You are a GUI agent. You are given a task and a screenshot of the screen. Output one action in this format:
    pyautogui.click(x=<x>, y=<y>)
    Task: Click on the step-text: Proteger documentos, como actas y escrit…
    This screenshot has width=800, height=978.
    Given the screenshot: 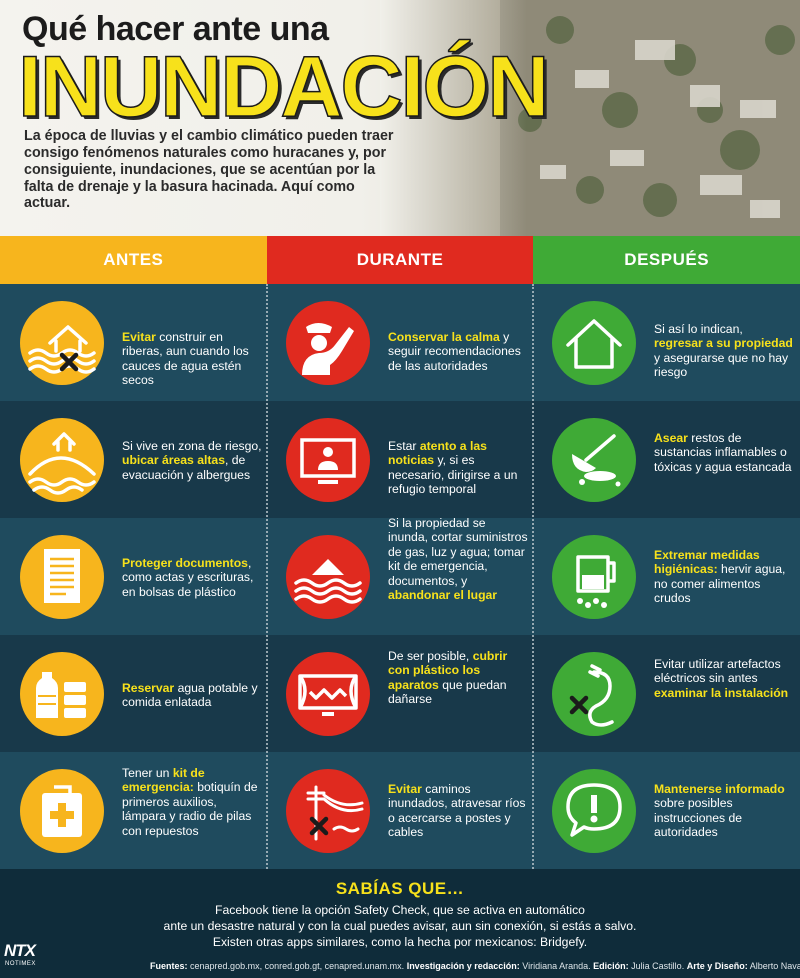 What is the action you would take?
    pyautogui.click(x=192, y=577)
    